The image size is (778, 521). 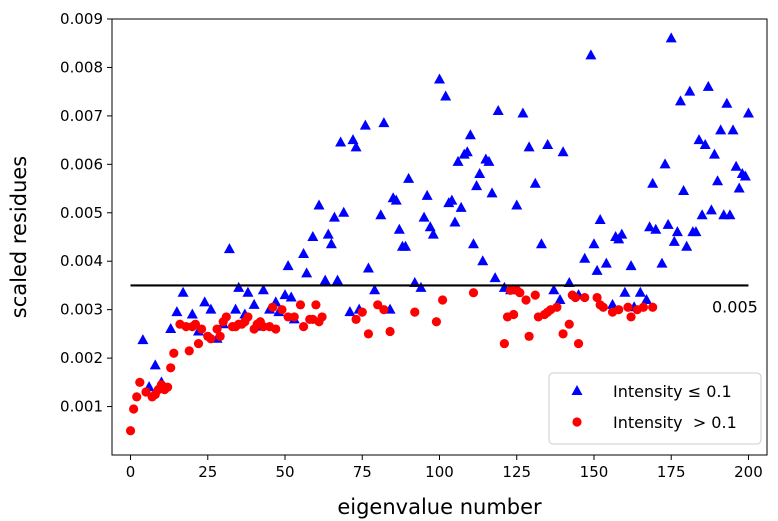 What do you see at coordinates (439, 507) in the screenshot?
I see `x-axis-title: eigenvalue number` at bounding box center [439, 507].